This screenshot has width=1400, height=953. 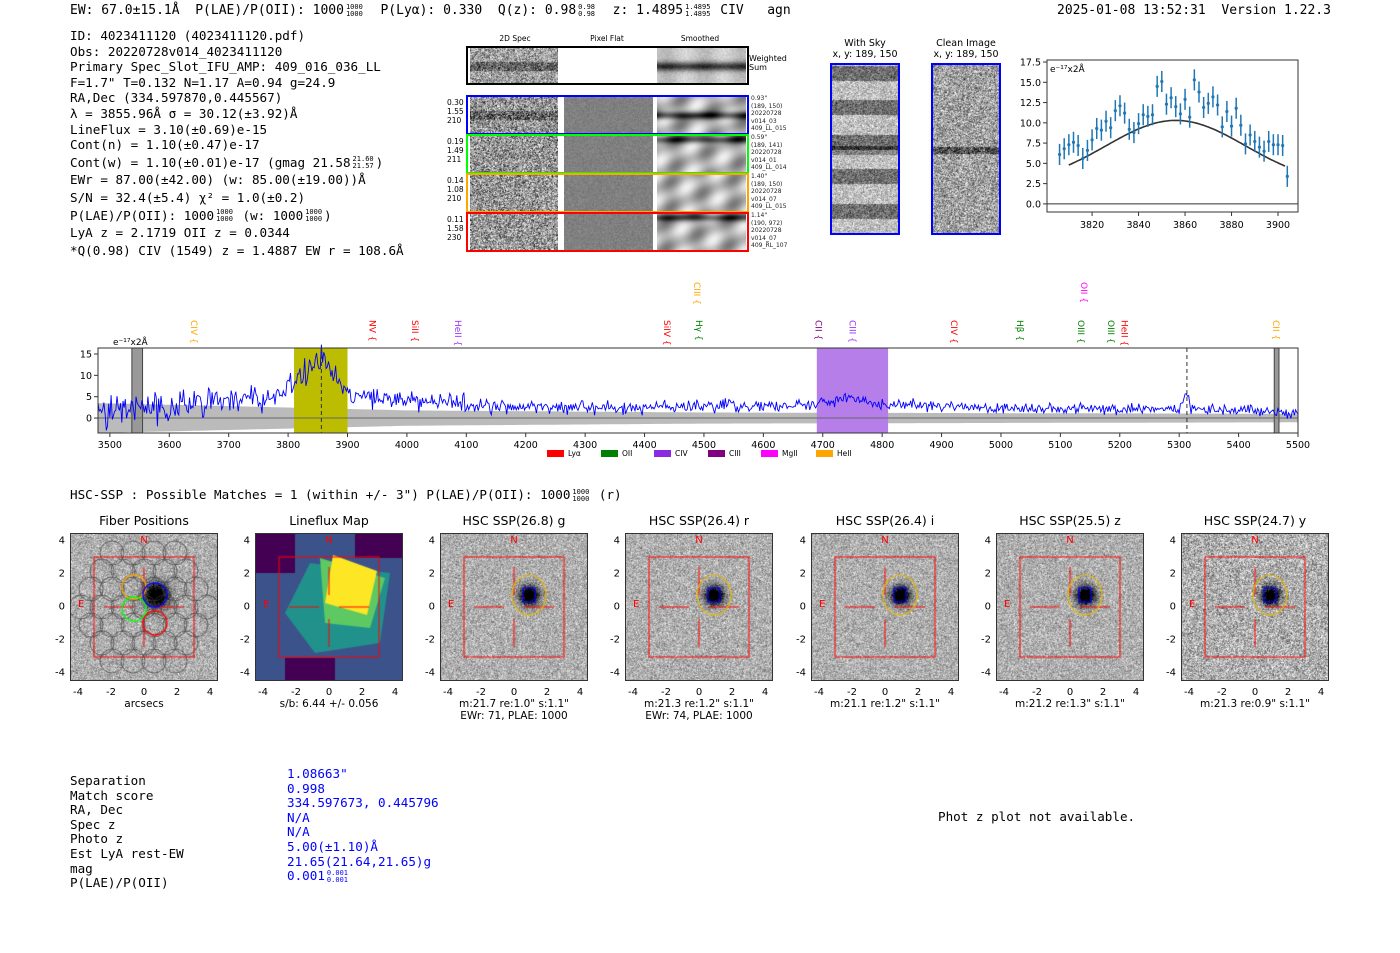 What do you see at coordinates (526, 445) in the screenshot?
I see `spec-xtick-label: 4200` at bounding box center [526, 445].